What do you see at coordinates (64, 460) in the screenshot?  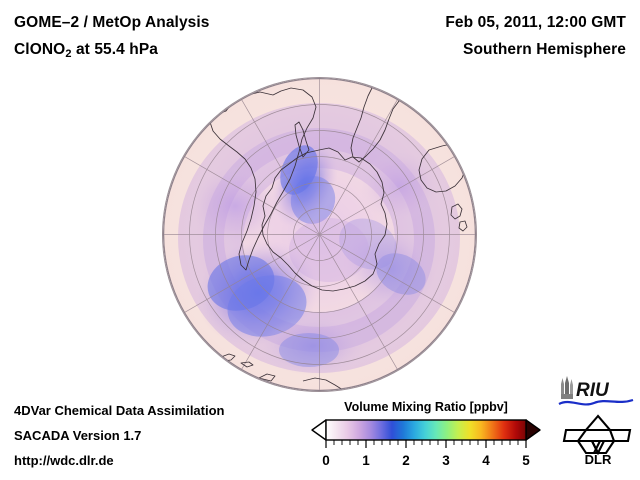 I see `url-label: http://wdc.dlr.de` at bounding box center [64, 460].